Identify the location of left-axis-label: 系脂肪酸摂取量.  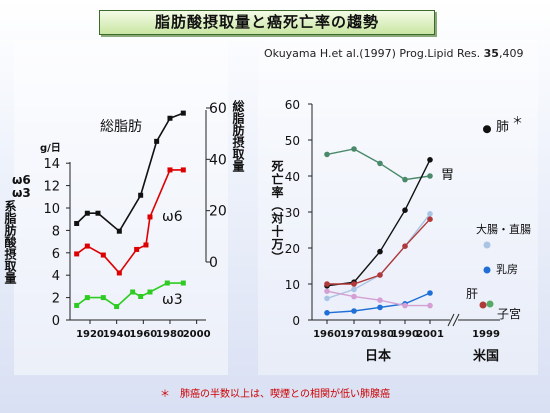
(10, 242).